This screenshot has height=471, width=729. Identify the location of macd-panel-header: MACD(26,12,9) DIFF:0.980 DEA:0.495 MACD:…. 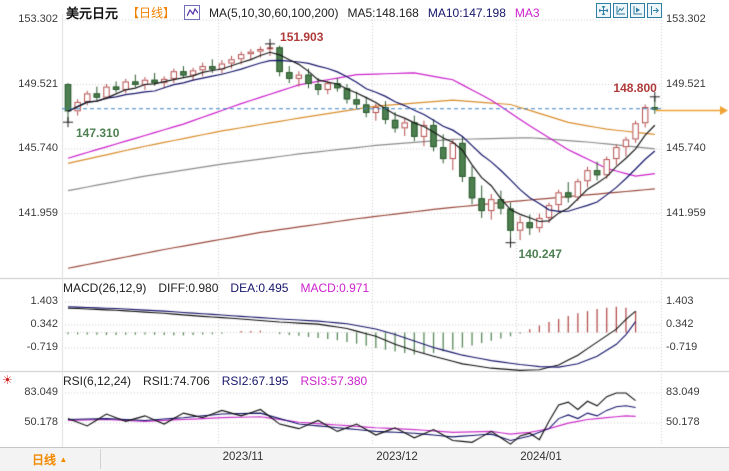
(216, 288).